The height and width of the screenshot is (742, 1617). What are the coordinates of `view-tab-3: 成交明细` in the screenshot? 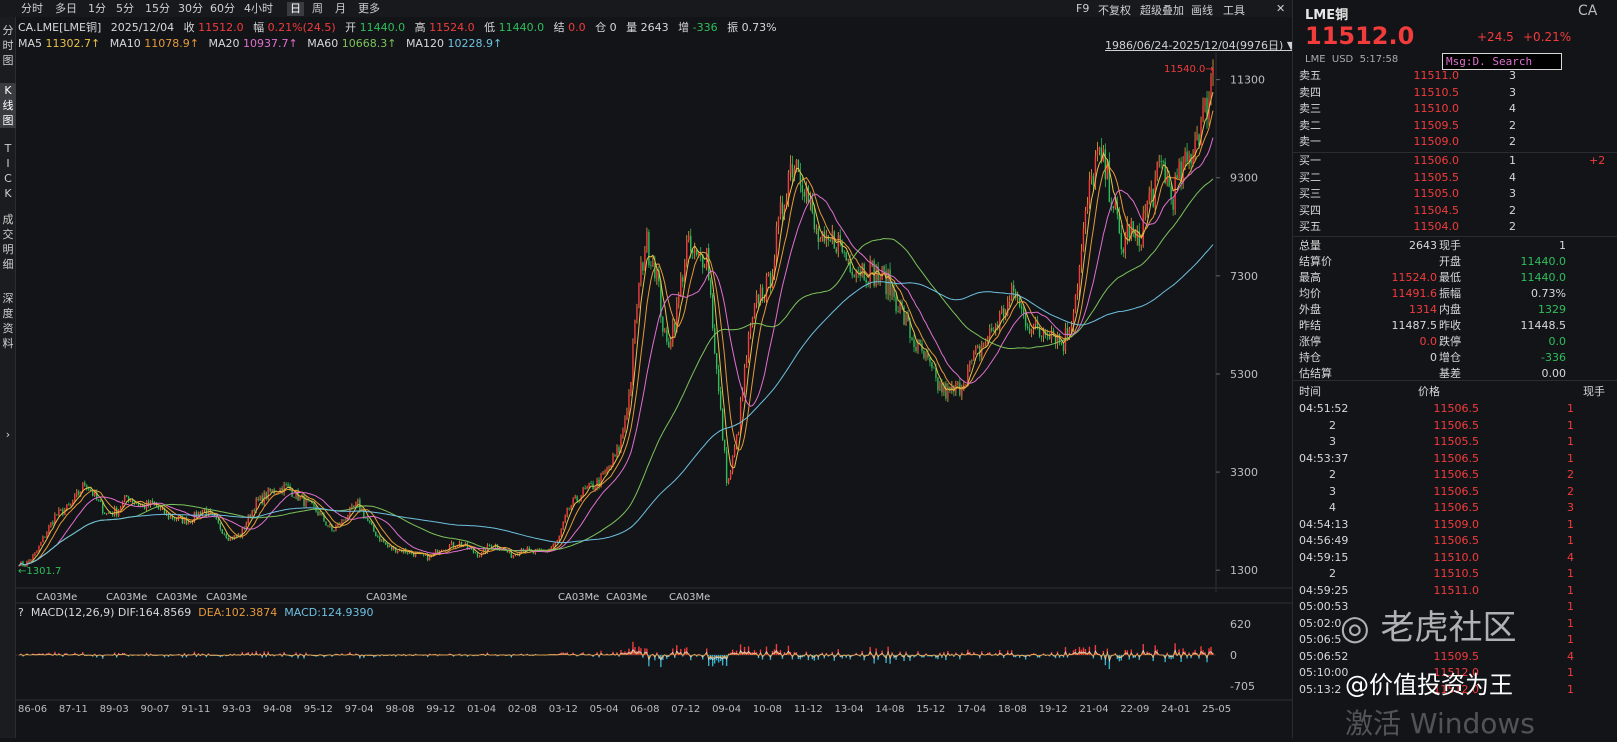 It's located at (8, 242).